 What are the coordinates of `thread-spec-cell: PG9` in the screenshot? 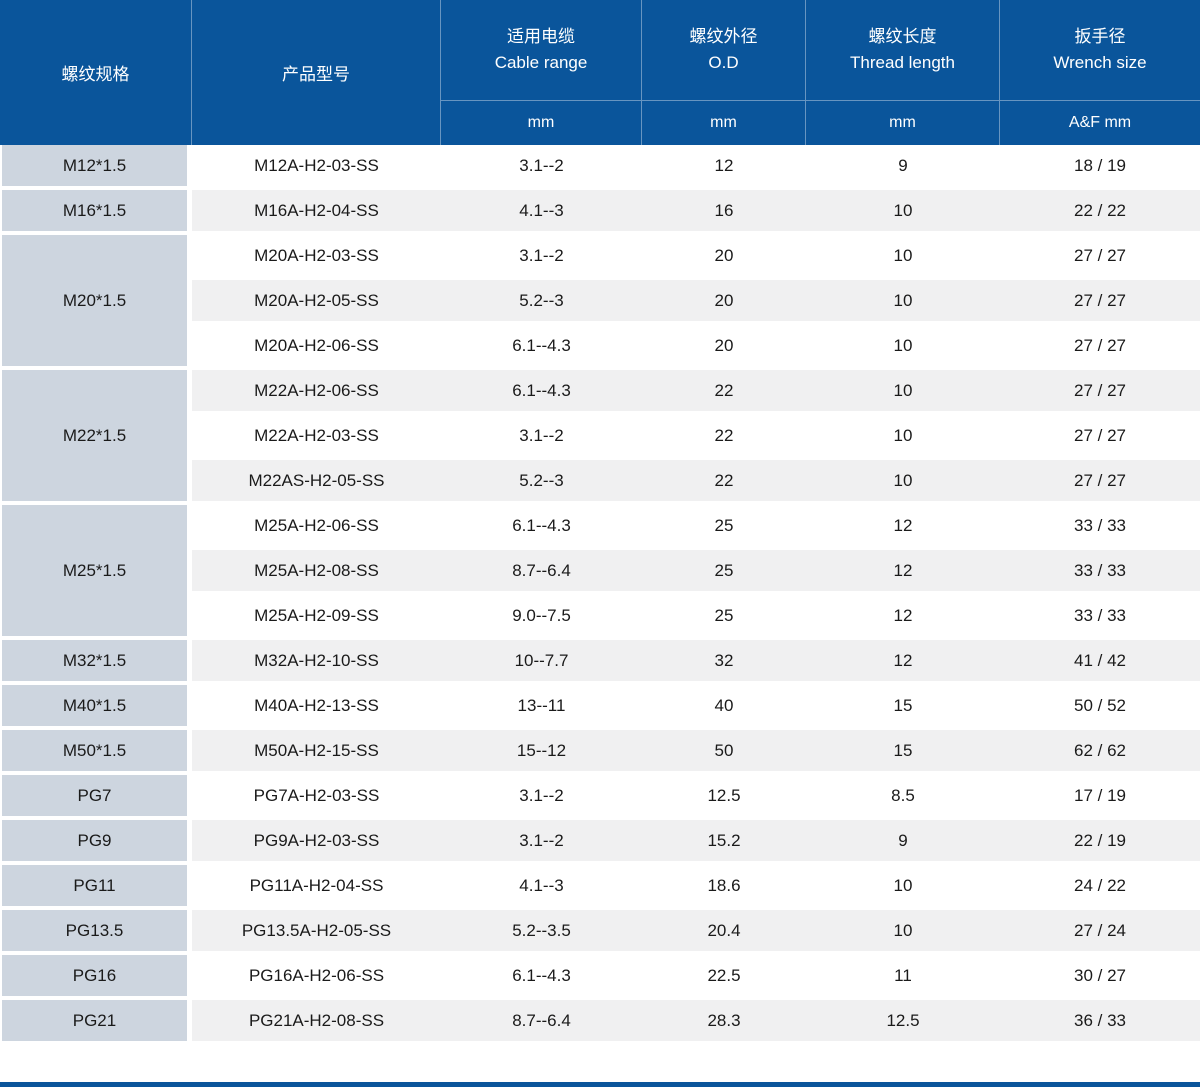 It's located at (96, 842).